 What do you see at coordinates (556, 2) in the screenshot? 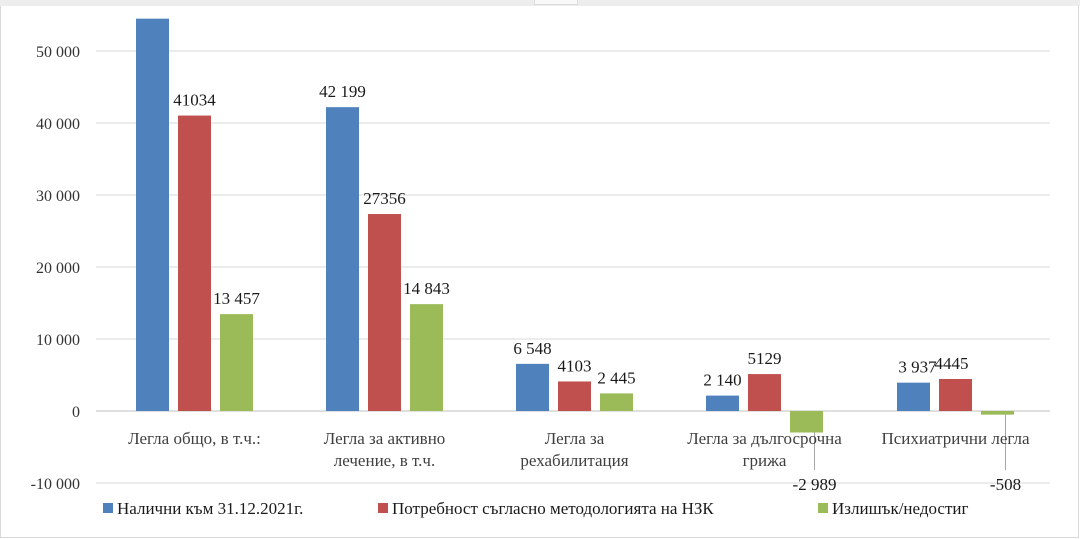
I see `top-handle` at bounding box center [556, 2].